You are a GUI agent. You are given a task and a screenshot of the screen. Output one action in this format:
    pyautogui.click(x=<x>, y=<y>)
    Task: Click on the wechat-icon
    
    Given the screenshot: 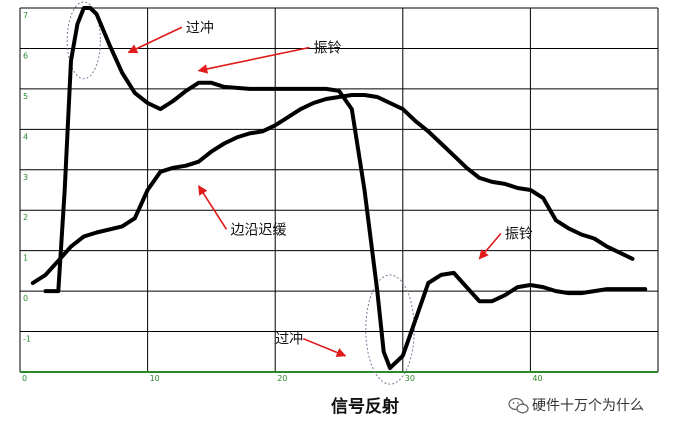 What is the action you would take?
    pyautogui.click(x=518, y=405)
    